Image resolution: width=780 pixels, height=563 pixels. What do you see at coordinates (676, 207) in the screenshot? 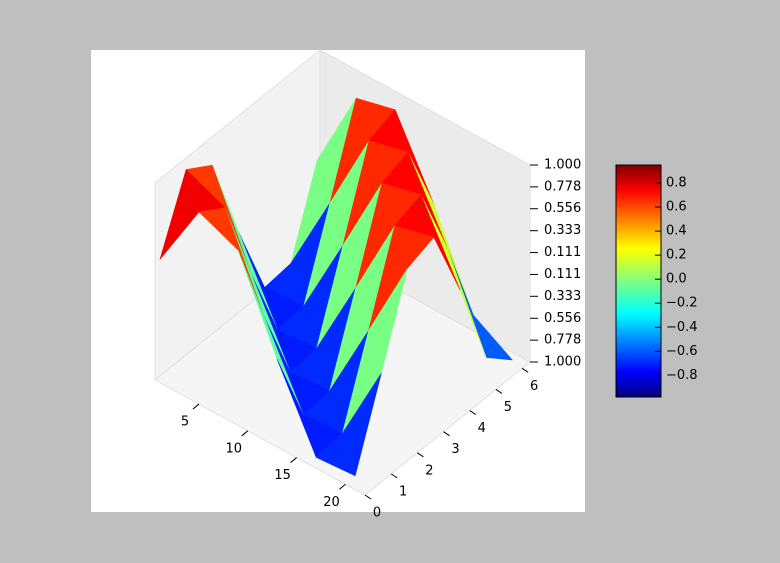
I see `colorbar-tick-label: 0.6` at bounding box center [676, 207].